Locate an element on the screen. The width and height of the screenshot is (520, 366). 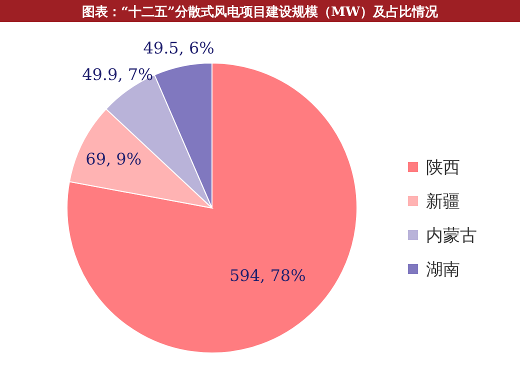
data-label: 594, 78% is located at coordinates (268, 275).